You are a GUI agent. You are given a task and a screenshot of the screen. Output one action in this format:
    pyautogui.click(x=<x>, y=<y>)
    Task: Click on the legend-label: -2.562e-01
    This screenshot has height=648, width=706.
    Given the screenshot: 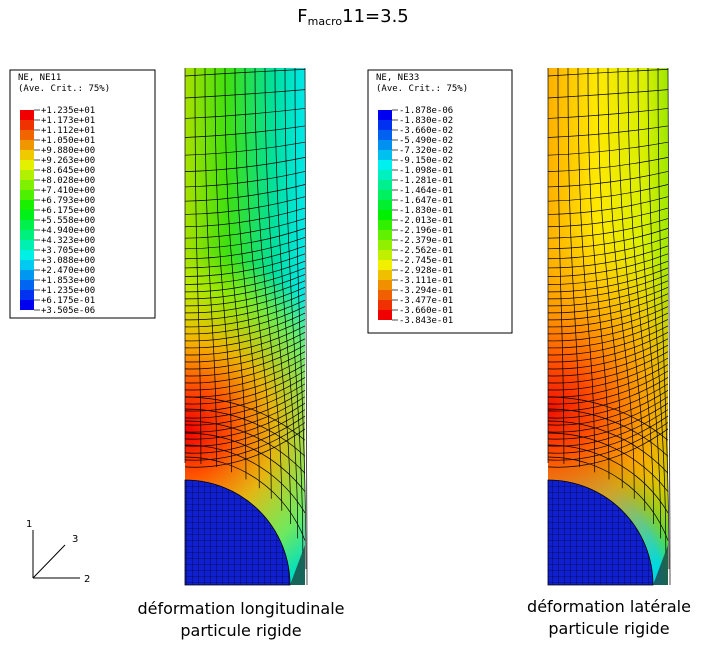 What is the action you would take?
    pyautogui.click(x=426, y=251)
    